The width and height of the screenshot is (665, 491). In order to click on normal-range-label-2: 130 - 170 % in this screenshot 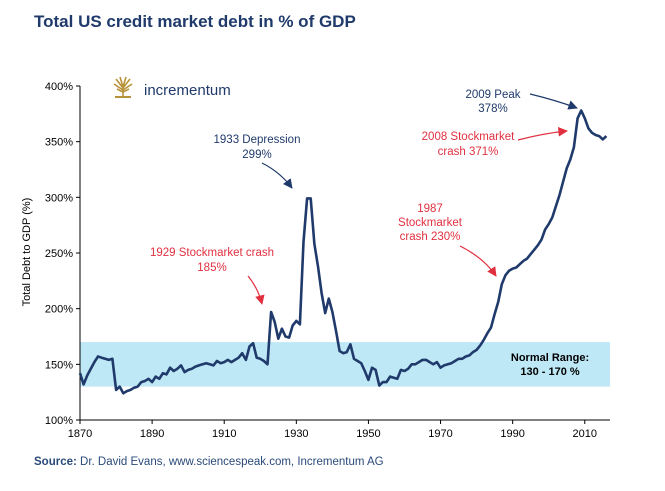, I will do `click(550, 372)`.